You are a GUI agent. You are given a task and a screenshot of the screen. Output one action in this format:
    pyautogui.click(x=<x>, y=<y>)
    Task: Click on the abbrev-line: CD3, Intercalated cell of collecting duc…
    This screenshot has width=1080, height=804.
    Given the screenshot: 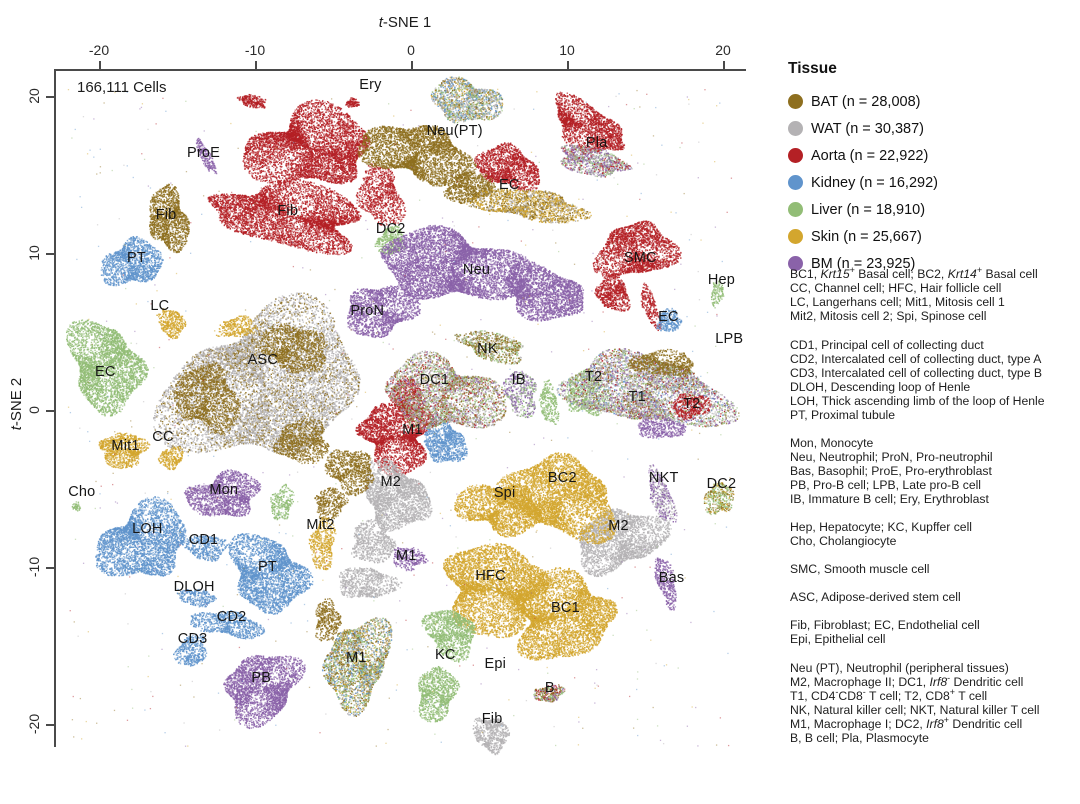 What is the action you would take?
    pyautogui.click(x=916, y=373)
    